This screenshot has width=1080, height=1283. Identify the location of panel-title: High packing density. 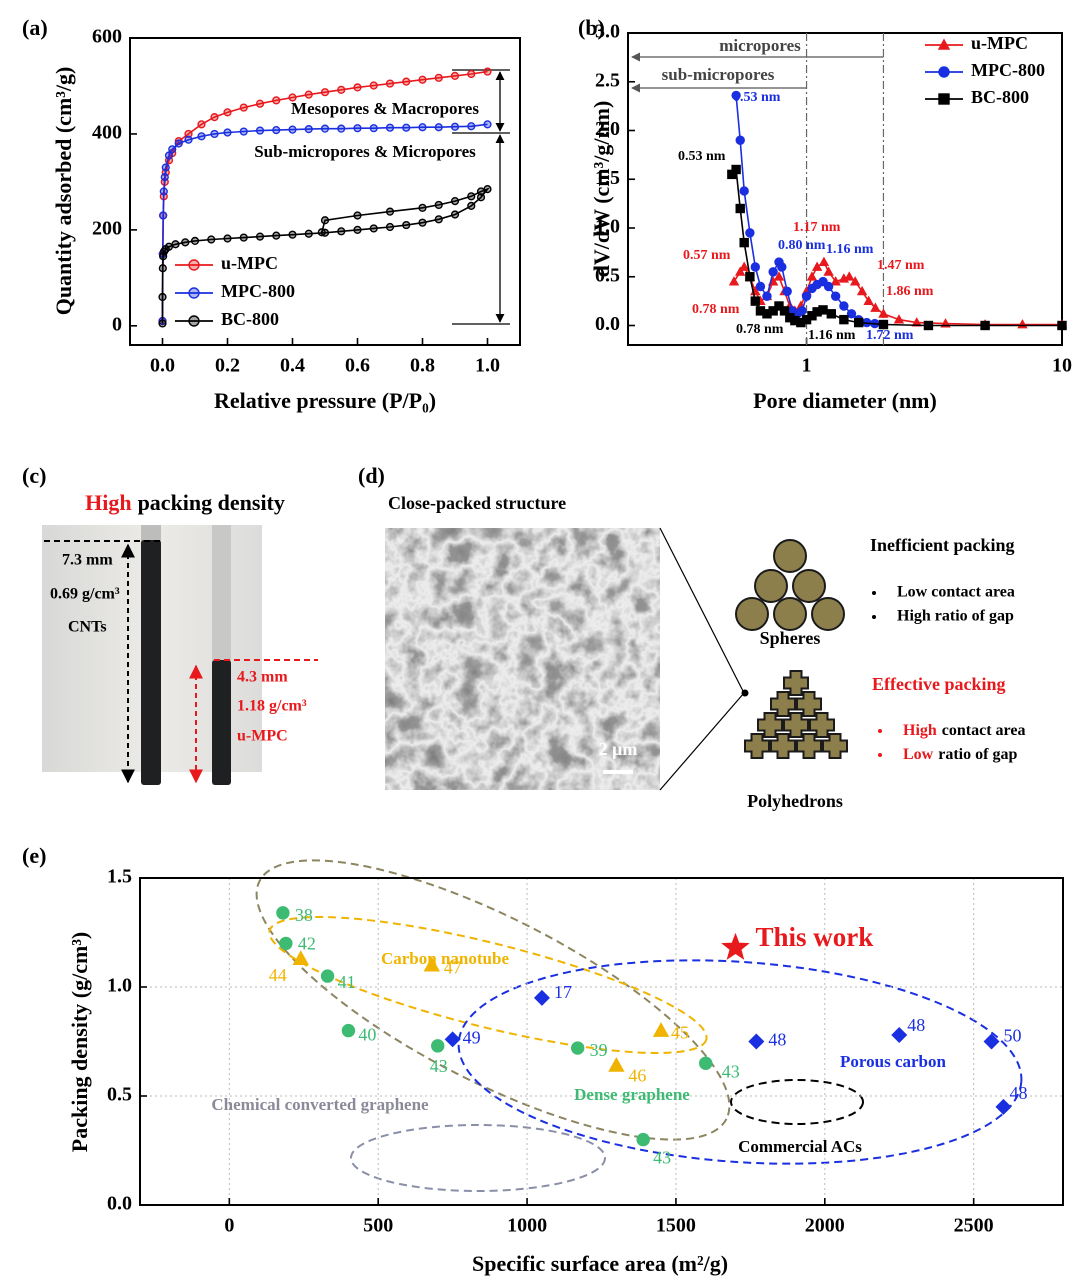
(185, 502).